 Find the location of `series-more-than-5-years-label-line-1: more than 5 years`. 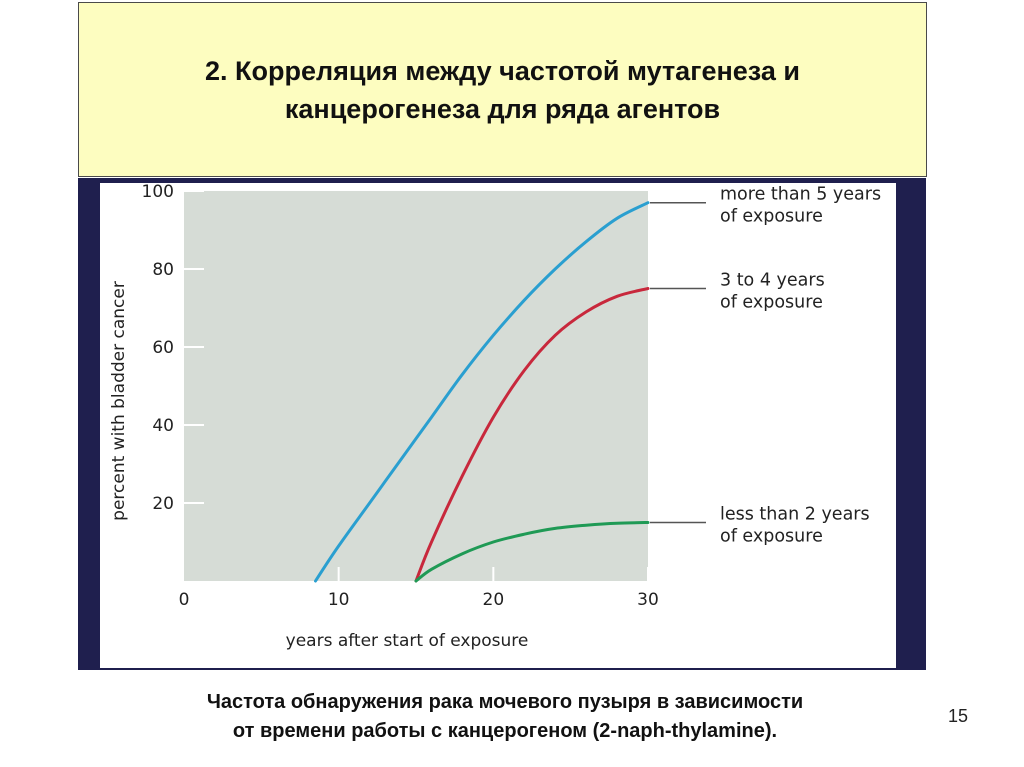

series-more-than-5-years-label-line-1: more than 5 years is located at coordinates (800, 195).